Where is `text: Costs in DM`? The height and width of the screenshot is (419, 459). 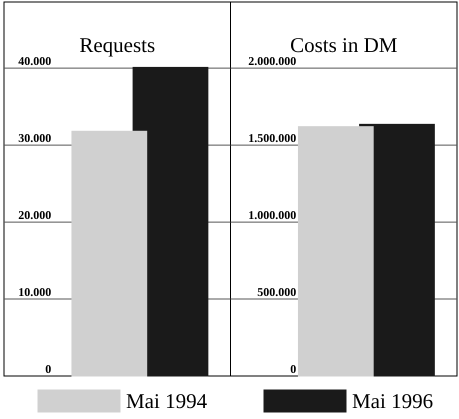 text: Costs in DM is located at coordinates (344, 45).